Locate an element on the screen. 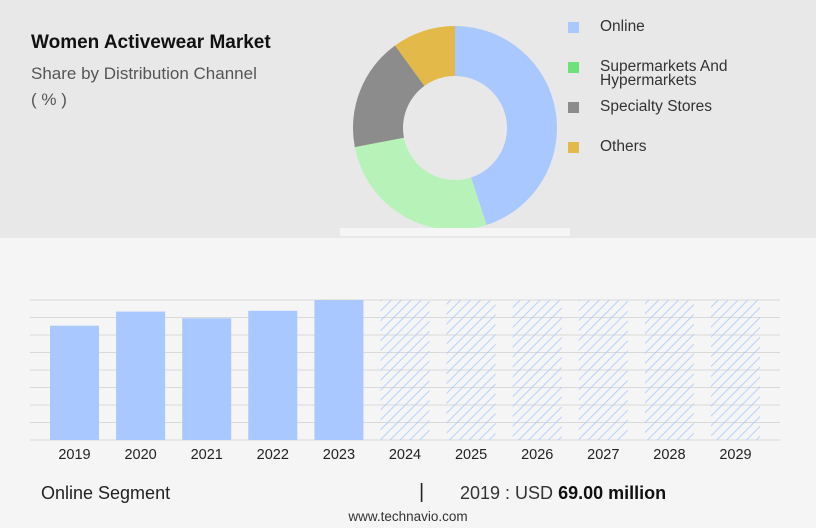 The height and width of the screenshot is (528, 816). legend-swatch-specialty is located at coordinates (573, 107).